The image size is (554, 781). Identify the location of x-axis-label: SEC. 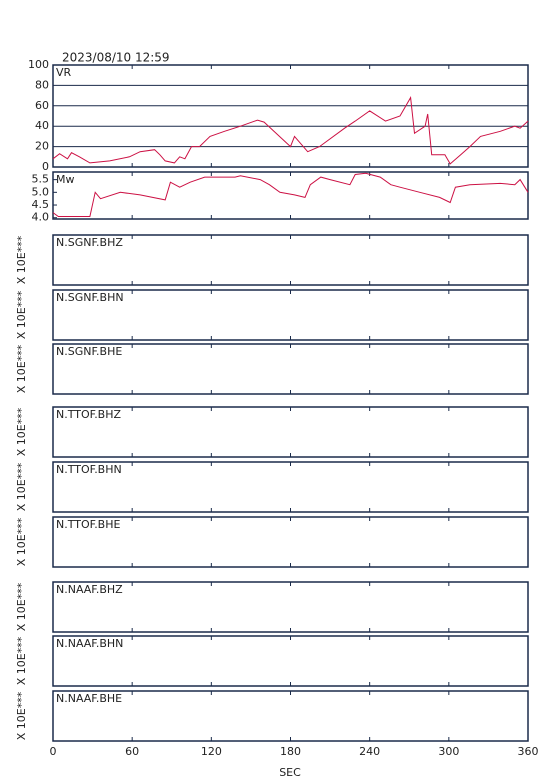
(290, 772).